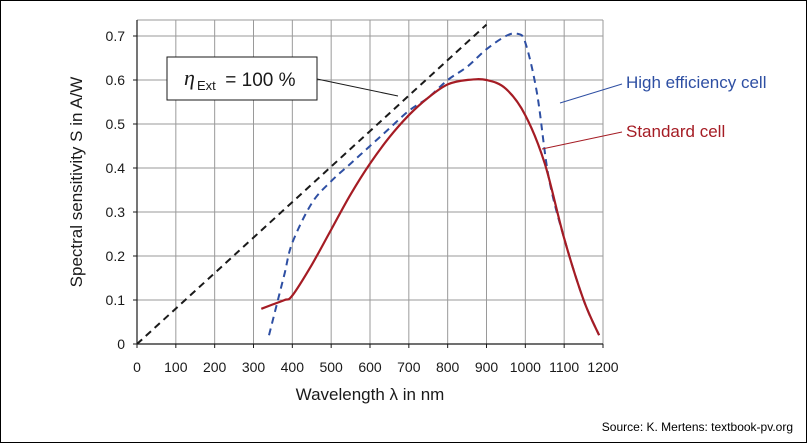  Describe the element at coordinates (370, 367) in the screenshot. I see `x-tick-label: 600` at that location.